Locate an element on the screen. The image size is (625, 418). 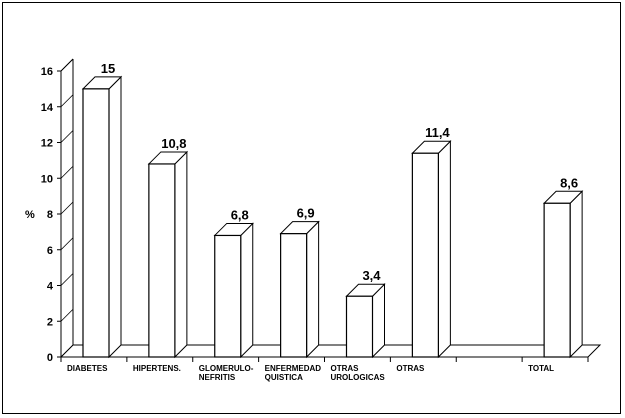
data-label: 15 is located at coordinates (108, 68).